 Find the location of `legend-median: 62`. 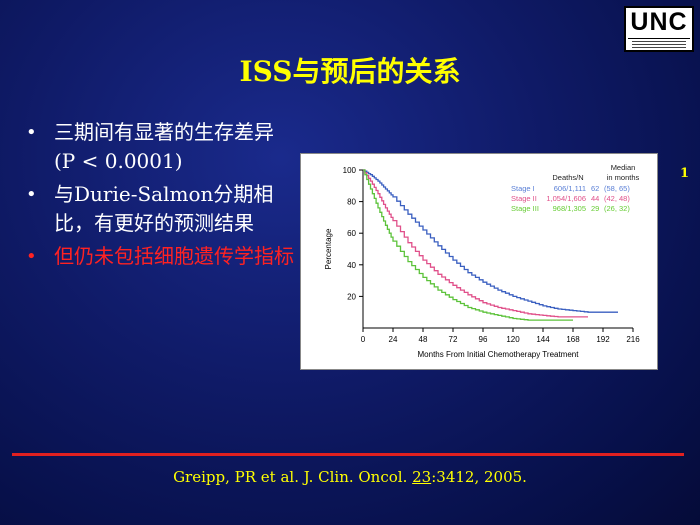

legend-median: 62 is located at coordinates (595, 188).